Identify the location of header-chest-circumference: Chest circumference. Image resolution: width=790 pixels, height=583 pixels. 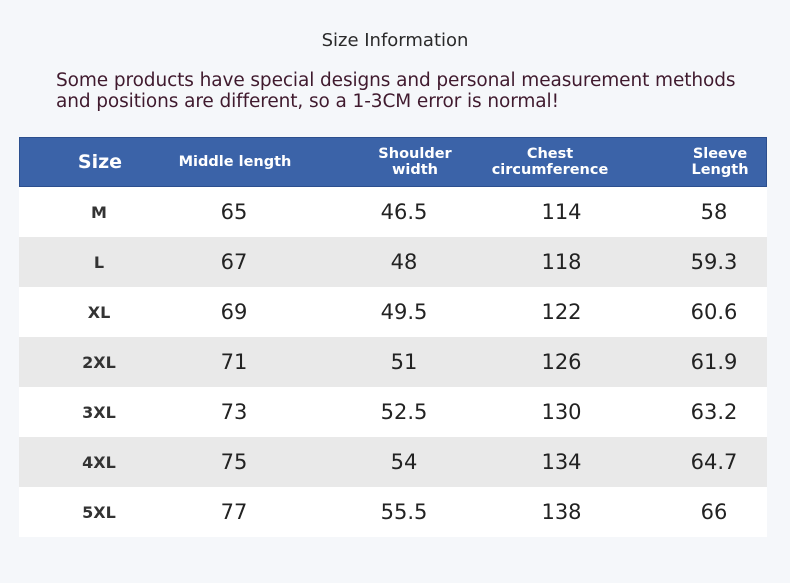
(550, 162).